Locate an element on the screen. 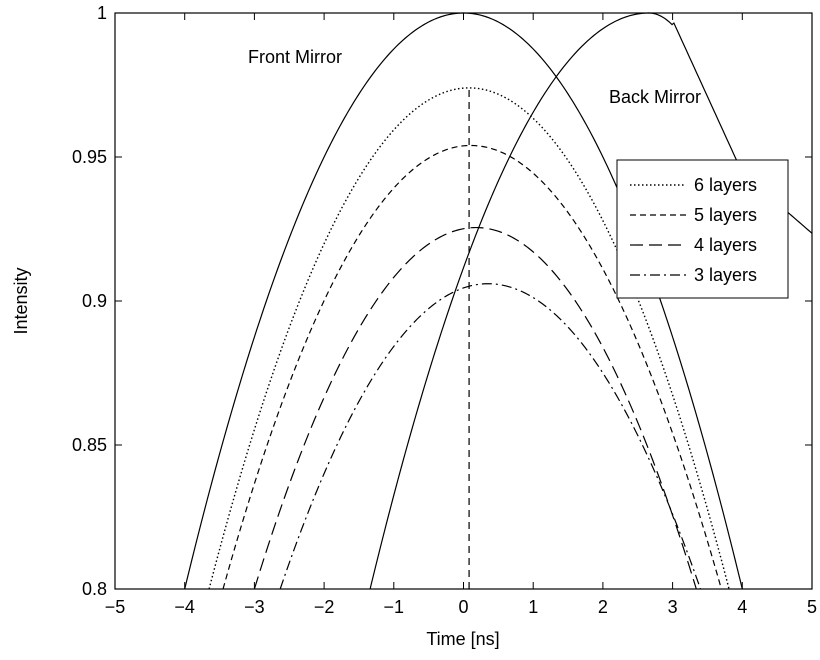 This screenshot has width=820, height=660. y-tick-label: 0.8 is located at coordinates (94, 589).